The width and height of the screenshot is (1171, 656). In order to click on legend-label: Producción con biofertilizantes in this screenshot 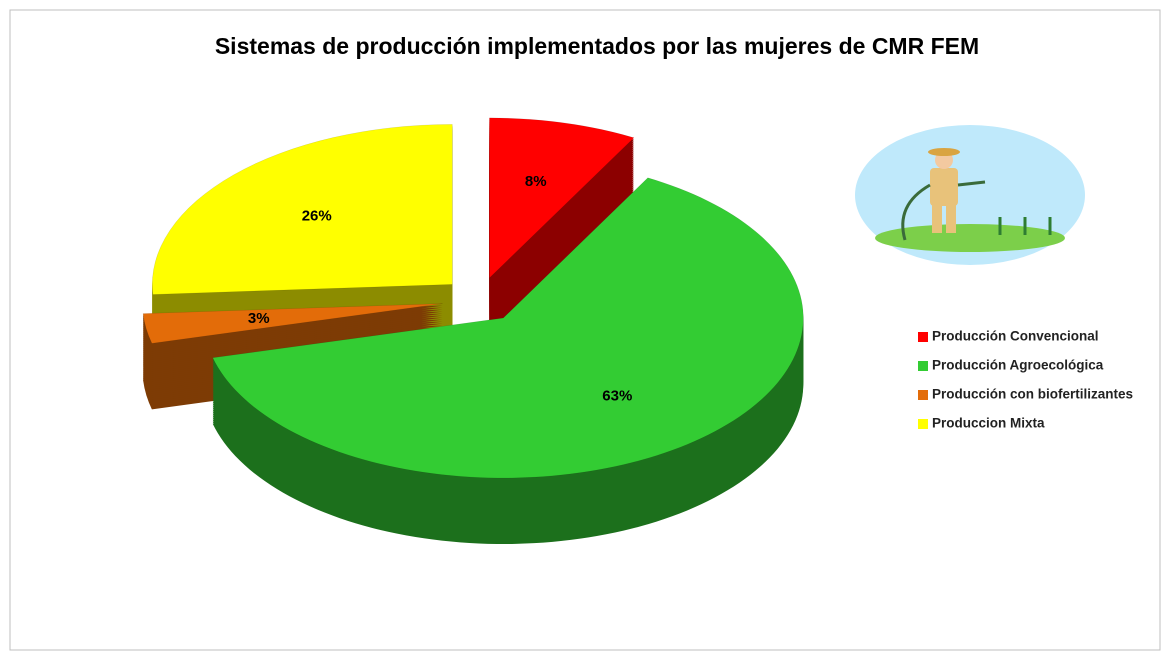, I will do `click(1032, 394)`.